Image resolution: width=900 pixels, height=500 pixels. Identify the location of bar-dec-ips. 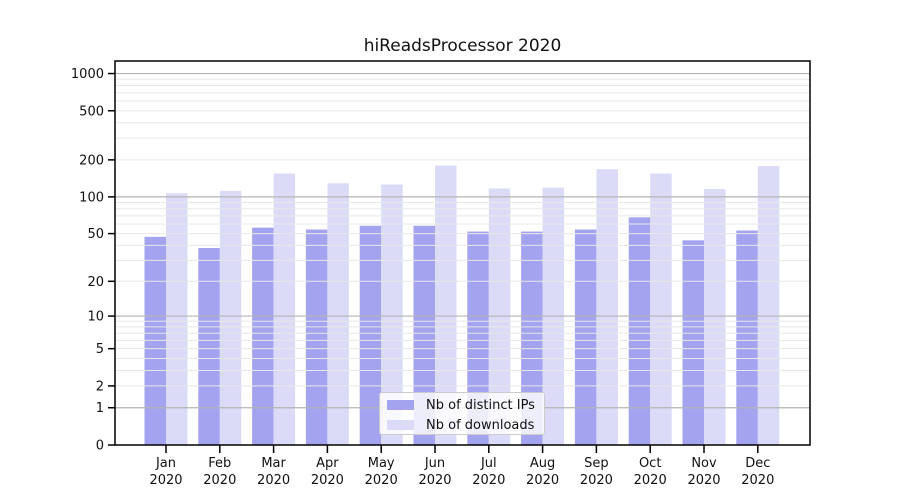
(747, 337).